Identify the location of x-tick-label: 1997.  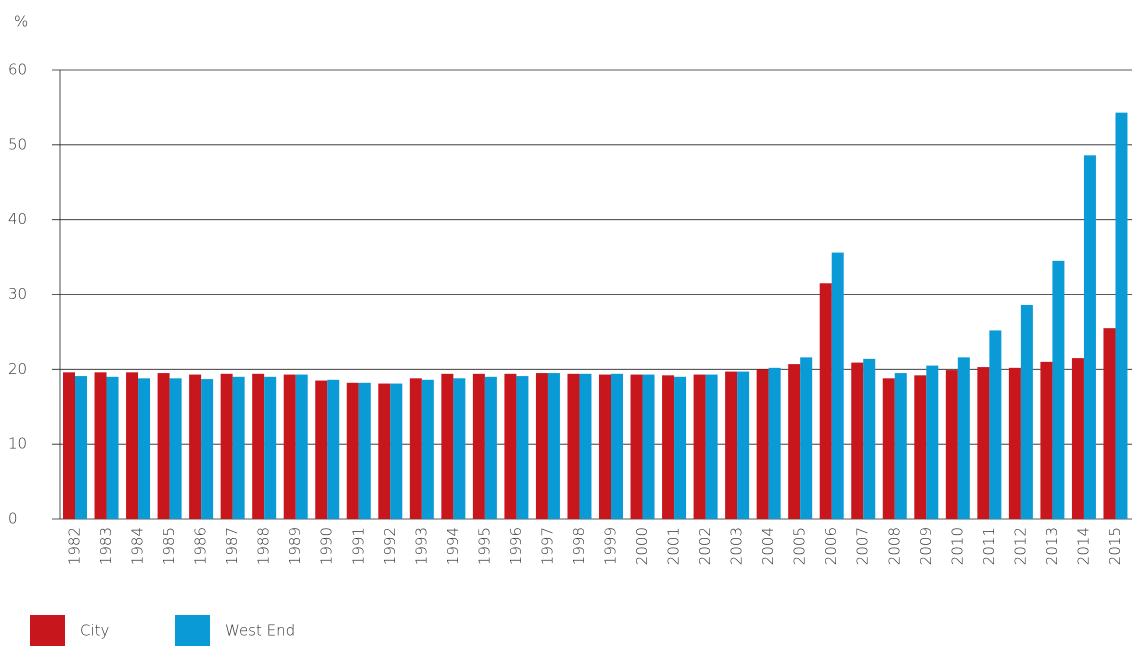
(547, 546).